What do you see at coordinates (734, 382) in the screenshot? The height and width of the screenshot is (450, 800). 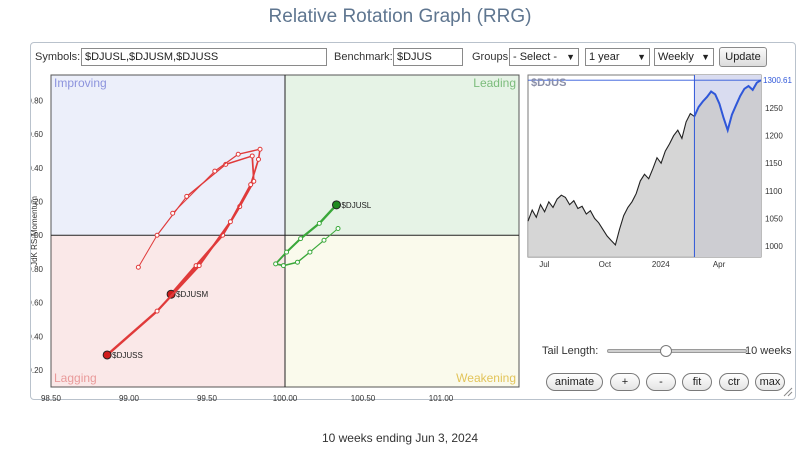 I see `center-button: ctr` at bounding box center [734, 382].